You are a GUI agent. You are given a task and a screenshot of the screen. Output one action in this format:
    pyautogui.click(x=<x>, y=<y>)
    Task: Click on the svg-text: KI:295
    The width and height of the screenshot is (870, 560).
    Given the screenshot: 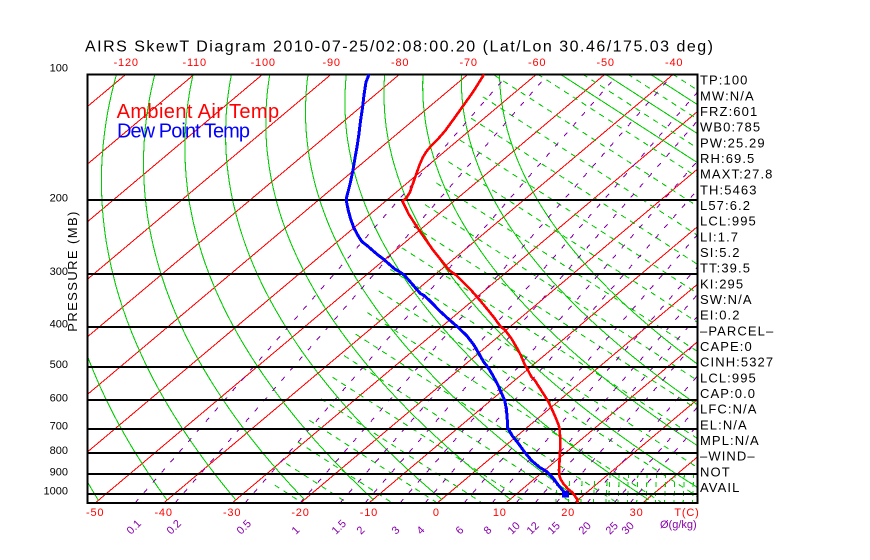 What is the action you would take?
    pyautogui.click(x=722, y=283)
    